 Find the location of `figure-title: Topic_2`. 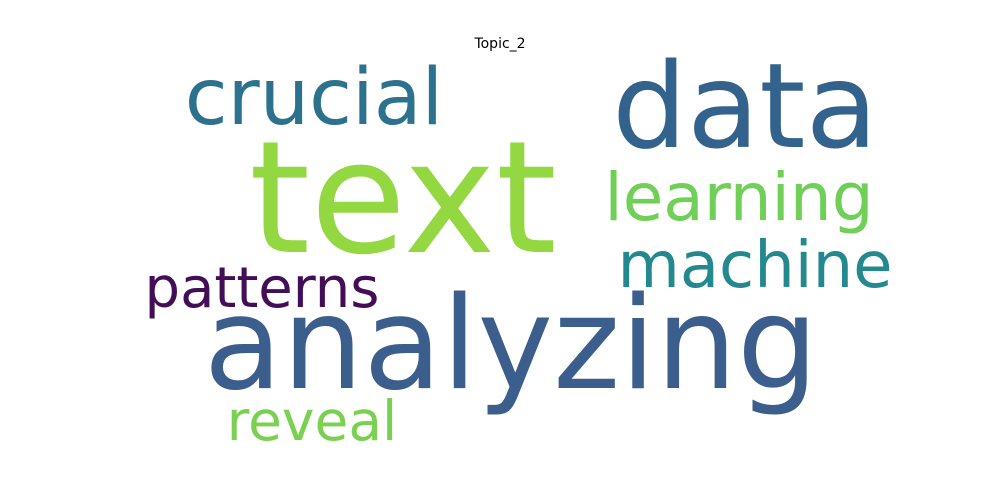

figure-title: Topic_2 is located at coordinates (500, 44).